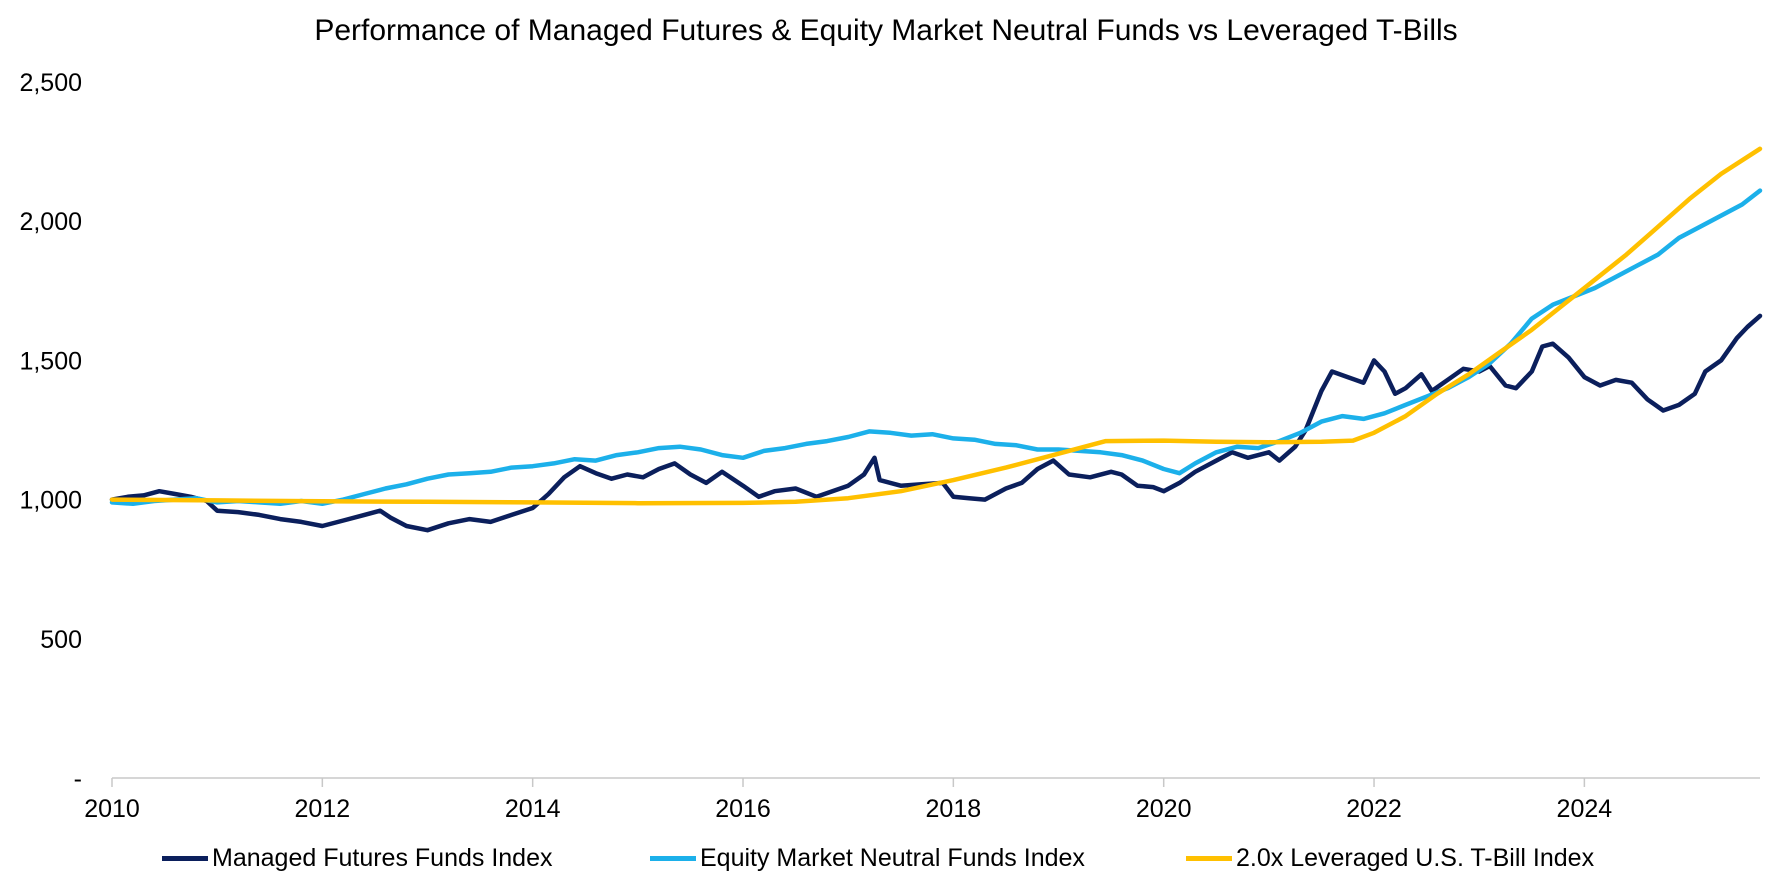 The height and width of the screenshot is (886, 1772). Describe the element at coordinates (382, 857) in the screenshot. I see `legend-label: Managed Futures Funds Index` at that location.